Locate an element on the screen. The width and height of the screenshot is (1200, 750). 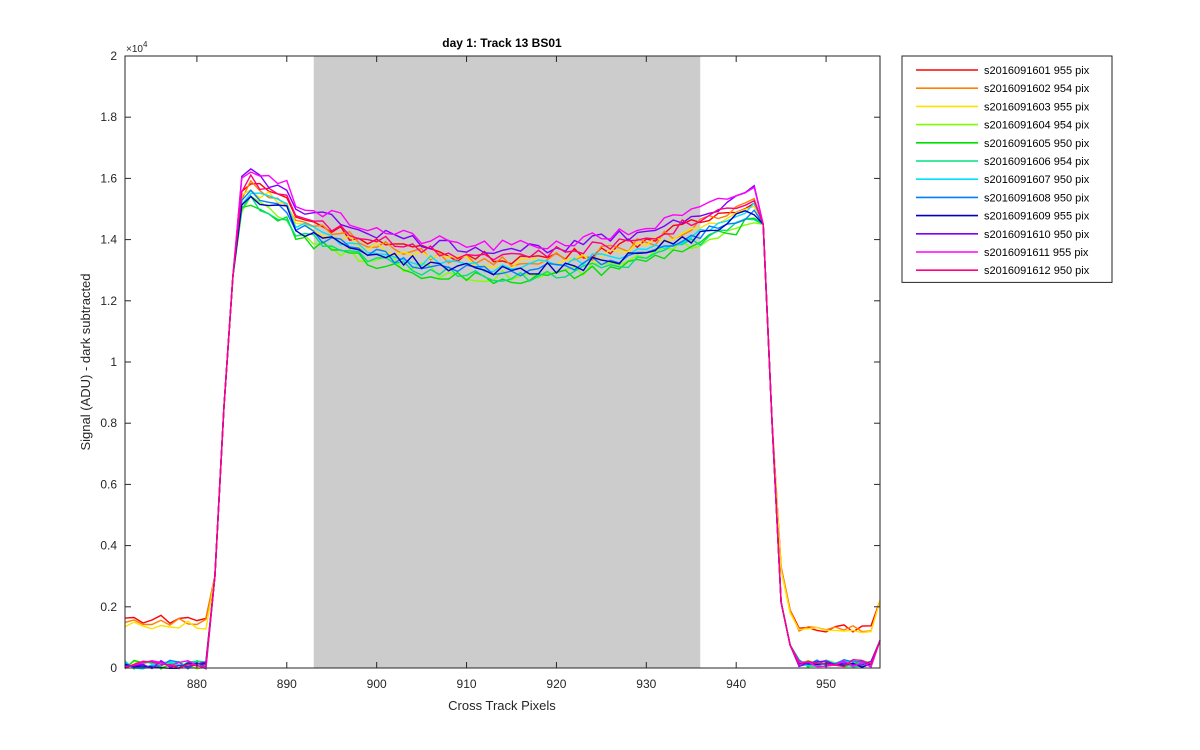
y-tick-label: 2 is located at coordinates (113, 56).